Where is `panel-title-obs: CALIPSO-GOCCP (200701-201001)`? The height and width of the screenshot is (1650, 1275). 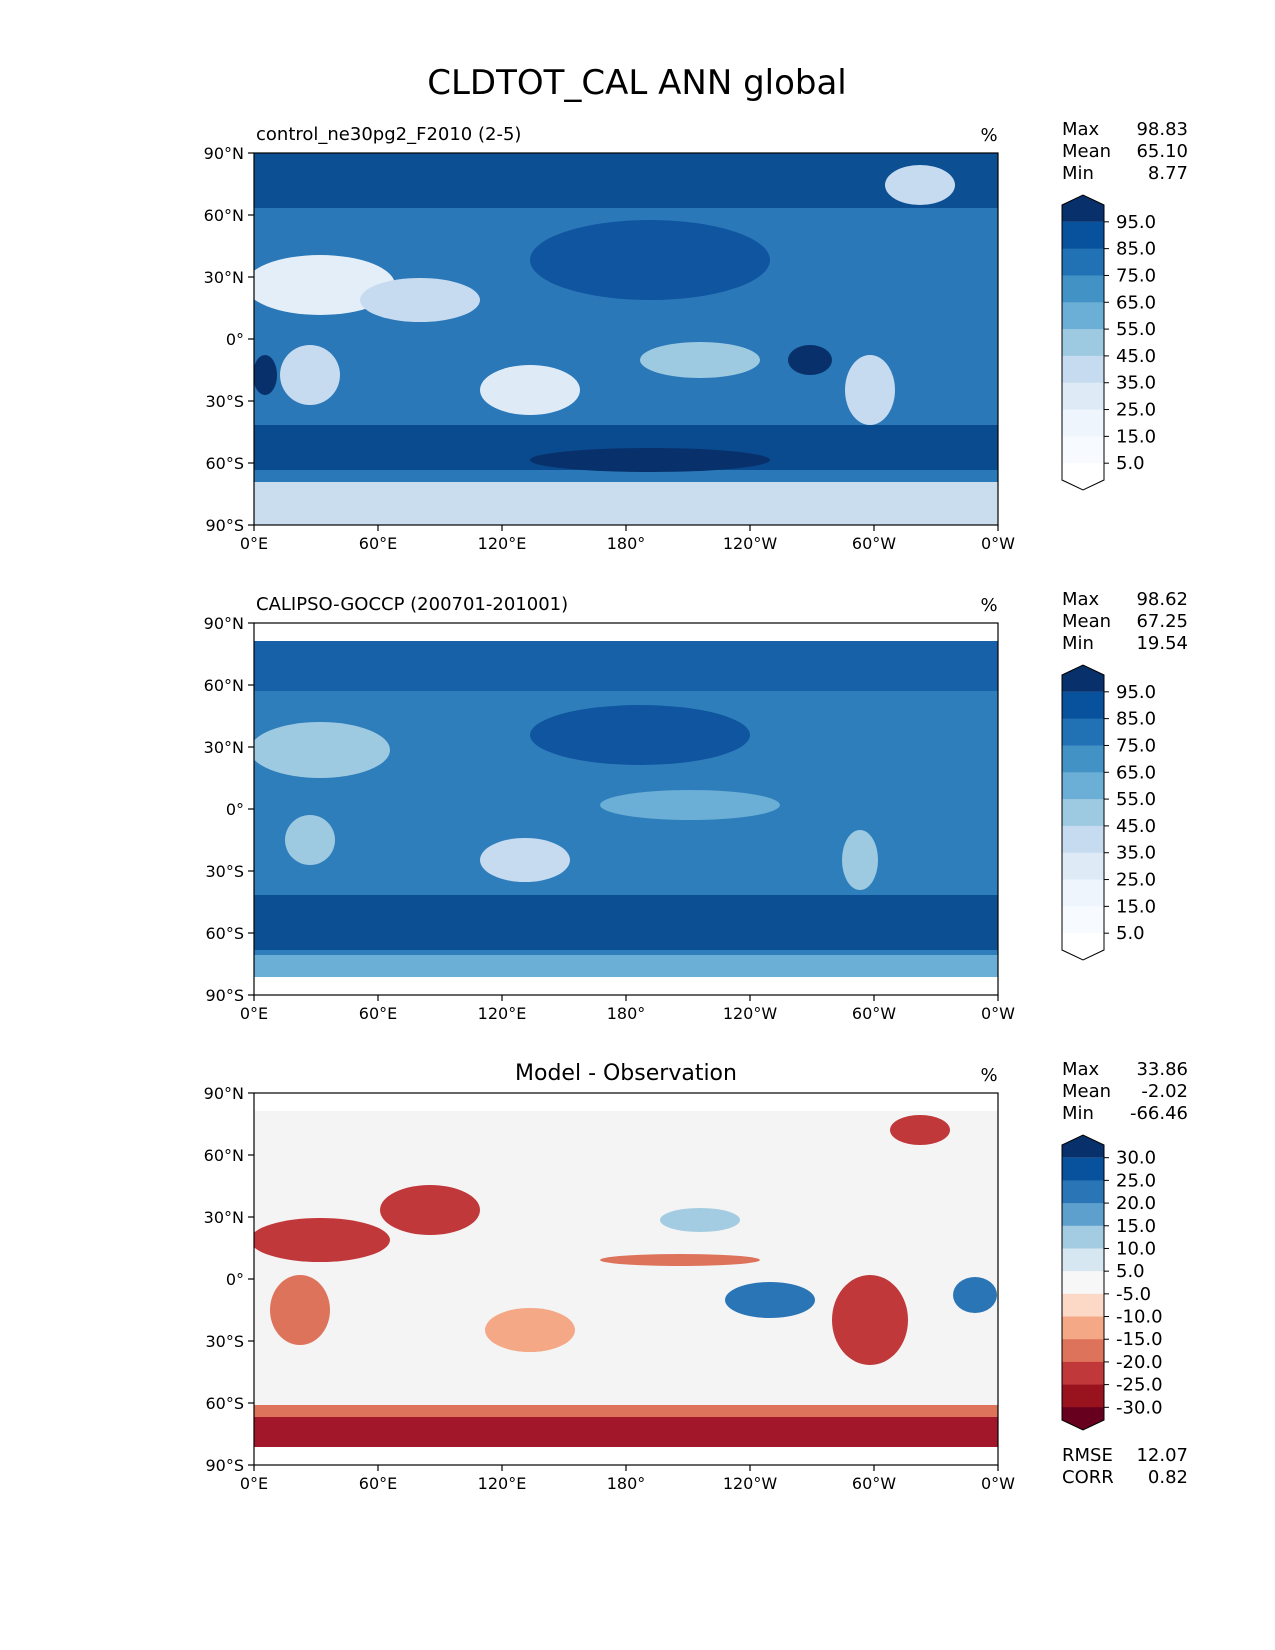
panel-title-obs: CALIPSO-GOCCP (200701-201001) is located at coordinates (412, 604).